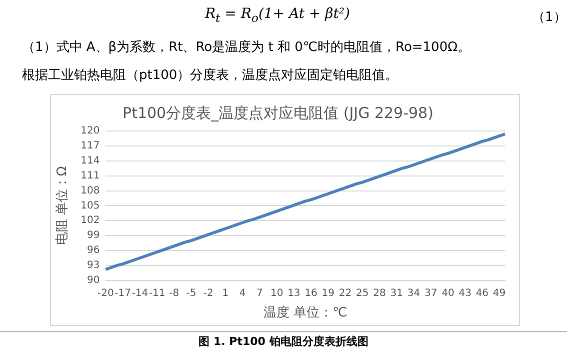  Describe the element at coordinates (305, 312) in the screenshot. I see `x-axis-title: 温度 单位：℃` at that location.